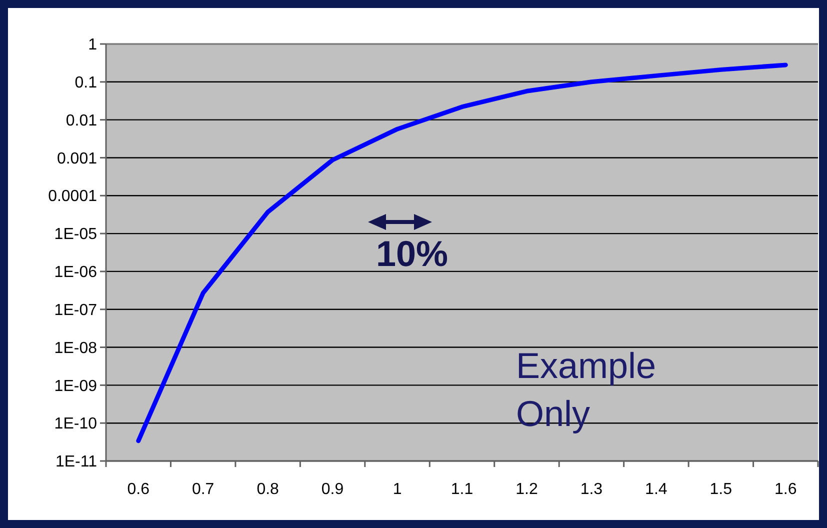 This screenshot has height=528, width=827. What do you see at coordinates (656, 489) in the screenshot?
I see `x-tick-label: 1.4` at bounding box center [656, 489].